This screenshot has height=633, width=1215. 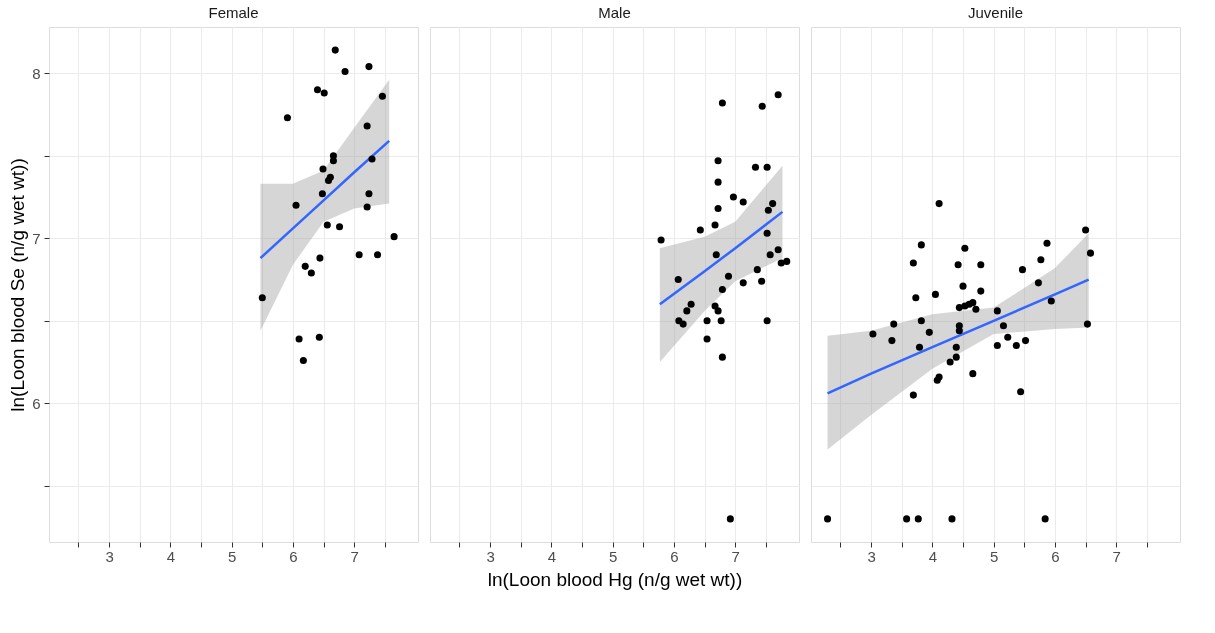 I want to click on x-tick-label: 3, so click(x=109, y=556).